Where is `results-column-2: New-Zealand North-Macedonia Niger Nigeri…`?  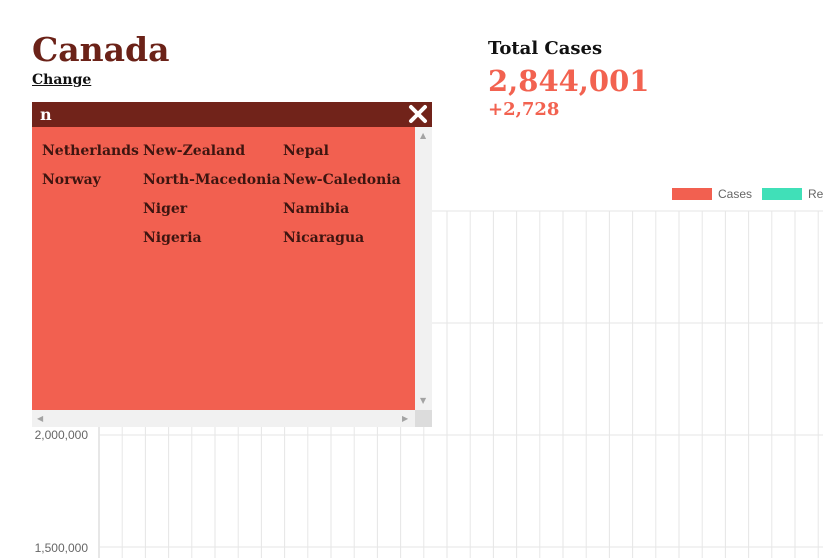
results-column-2: New-Zealand North-Macedonia Niger Nigeri… is located at coordinates (212, 195).